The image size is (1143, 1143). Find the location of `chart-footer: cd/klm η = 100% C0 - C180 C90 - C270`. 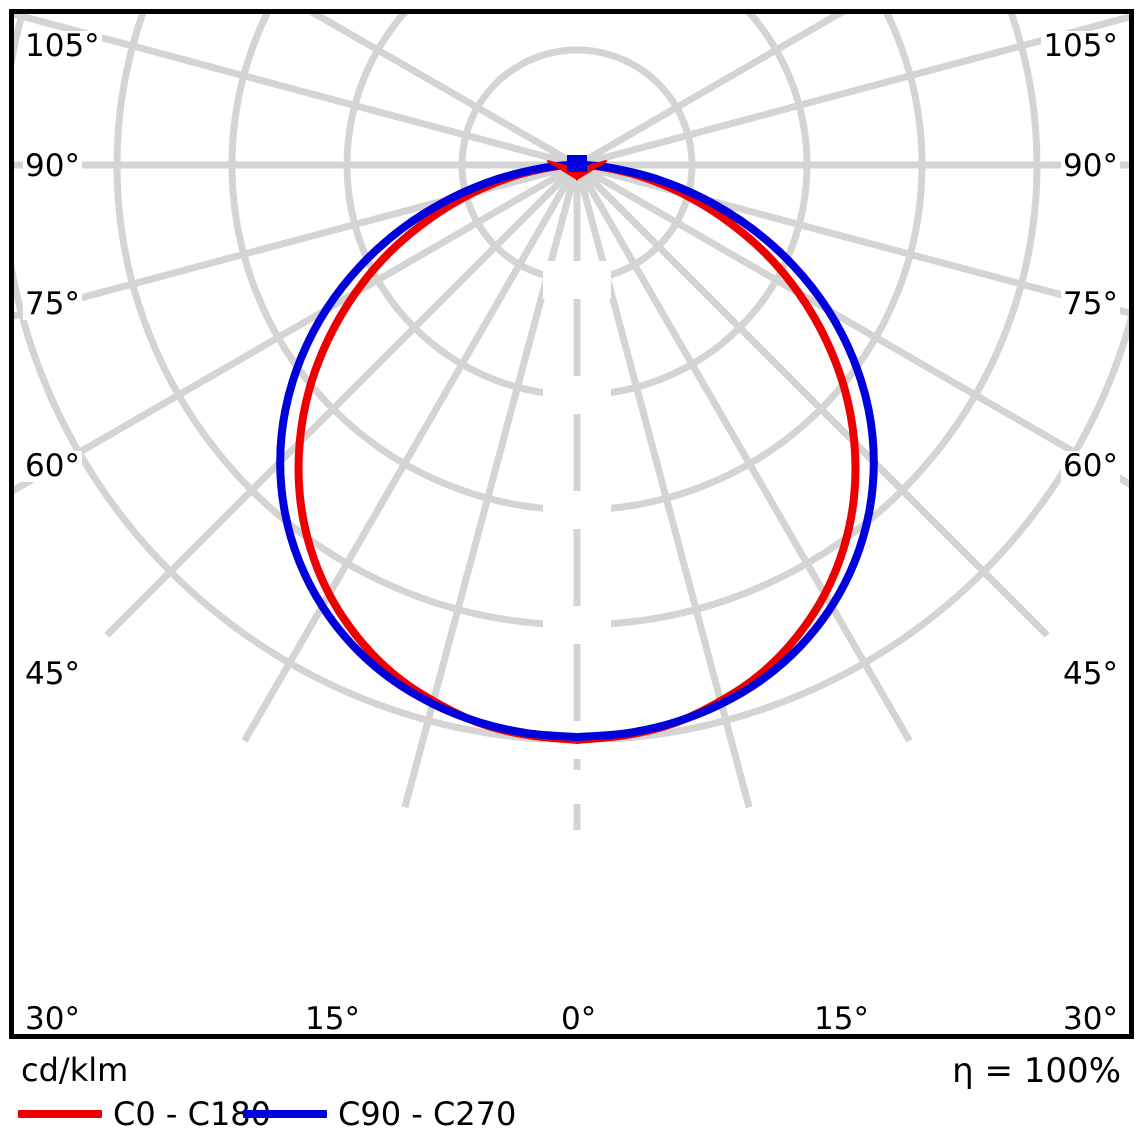

chart-footer: cd/klm η = 100% C0 - C180 C90 - C270 is located at coordinates (571, 1091).